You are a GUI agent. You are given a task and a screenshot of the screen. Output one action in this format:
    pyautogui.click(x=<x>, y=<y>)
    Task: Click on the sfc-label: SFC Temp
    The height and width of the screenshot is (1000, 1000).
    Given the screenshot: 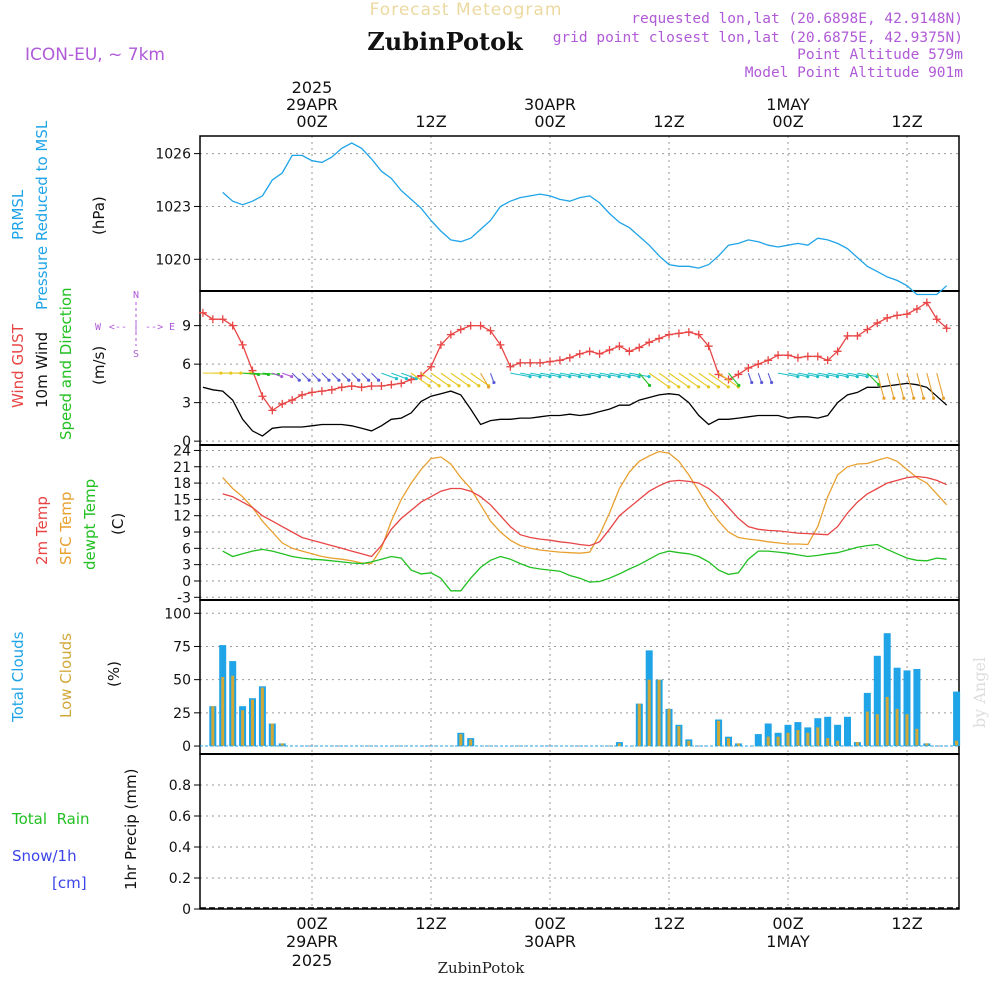 What is the action you would take?
    pyautogui.click(x=66, y=528)
    